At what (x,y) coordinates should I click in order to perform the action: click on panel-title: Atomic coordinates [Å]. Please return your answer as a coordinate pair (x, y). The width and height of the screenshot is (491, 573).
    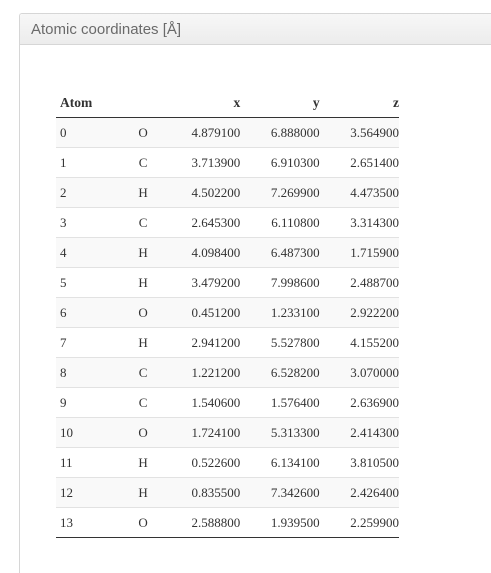
    Looking at the image, I should click on (255, 29).